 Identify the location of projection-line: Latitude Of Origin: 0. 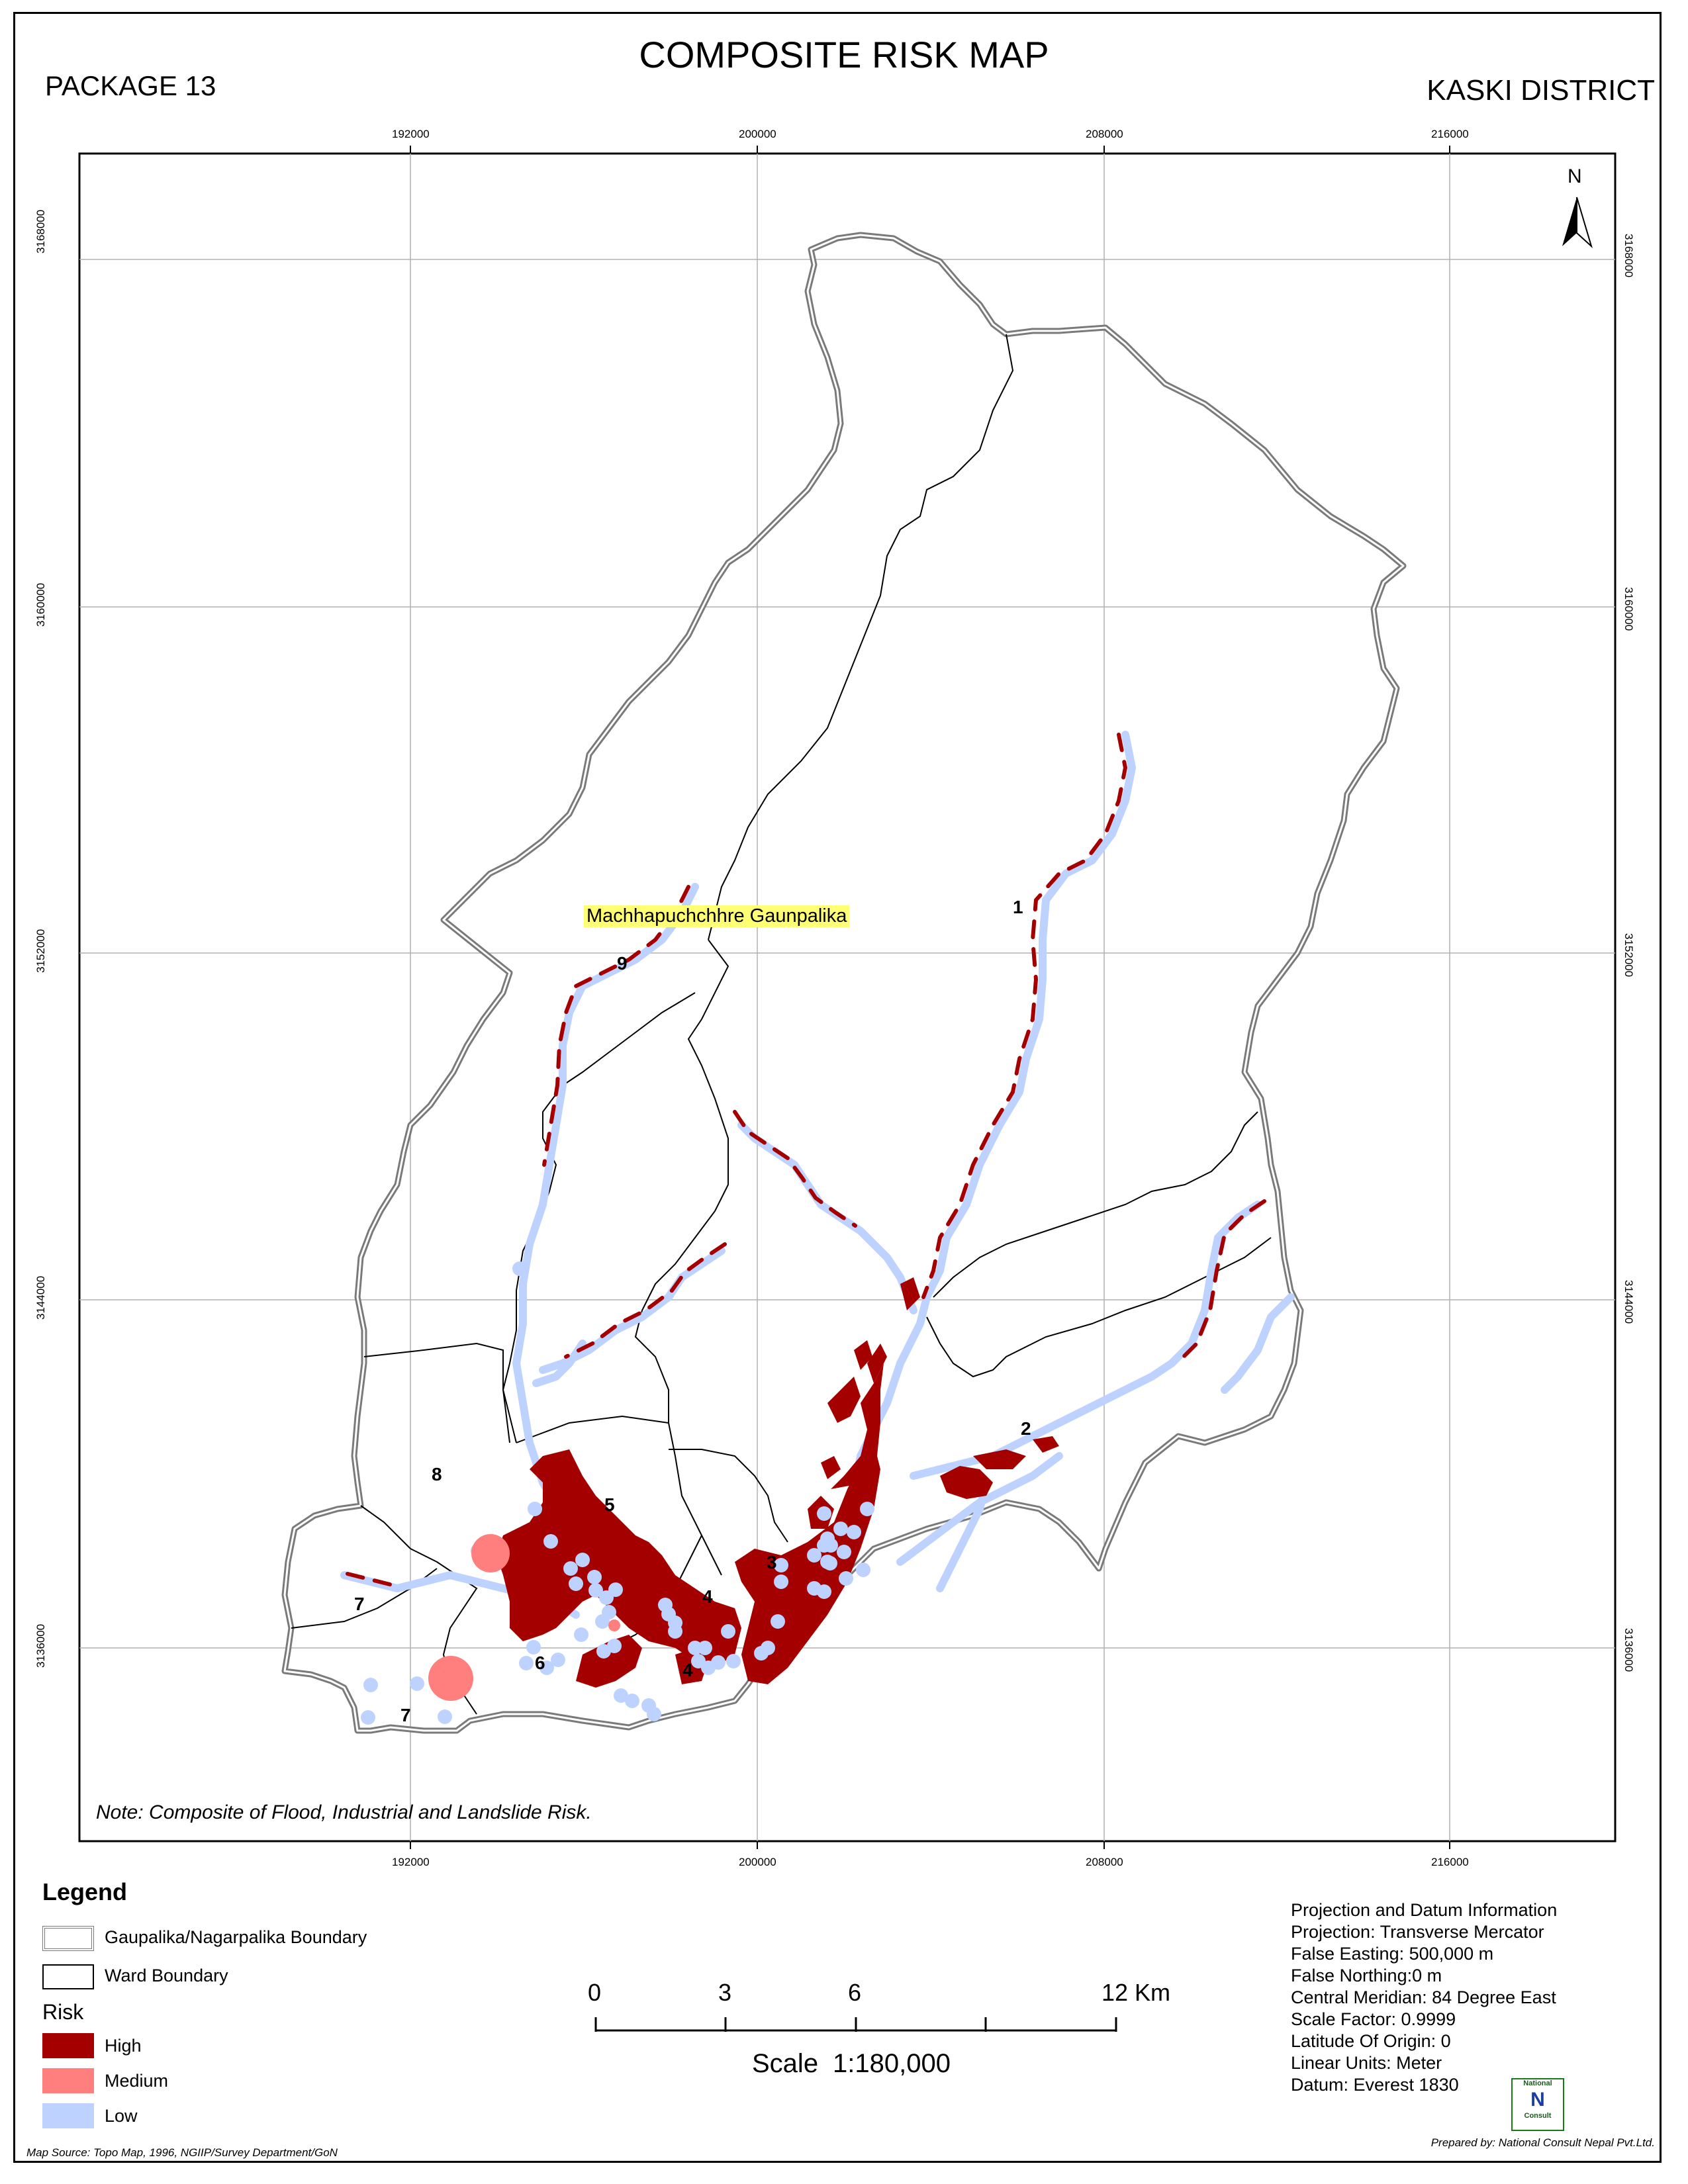
(1371, 2041).